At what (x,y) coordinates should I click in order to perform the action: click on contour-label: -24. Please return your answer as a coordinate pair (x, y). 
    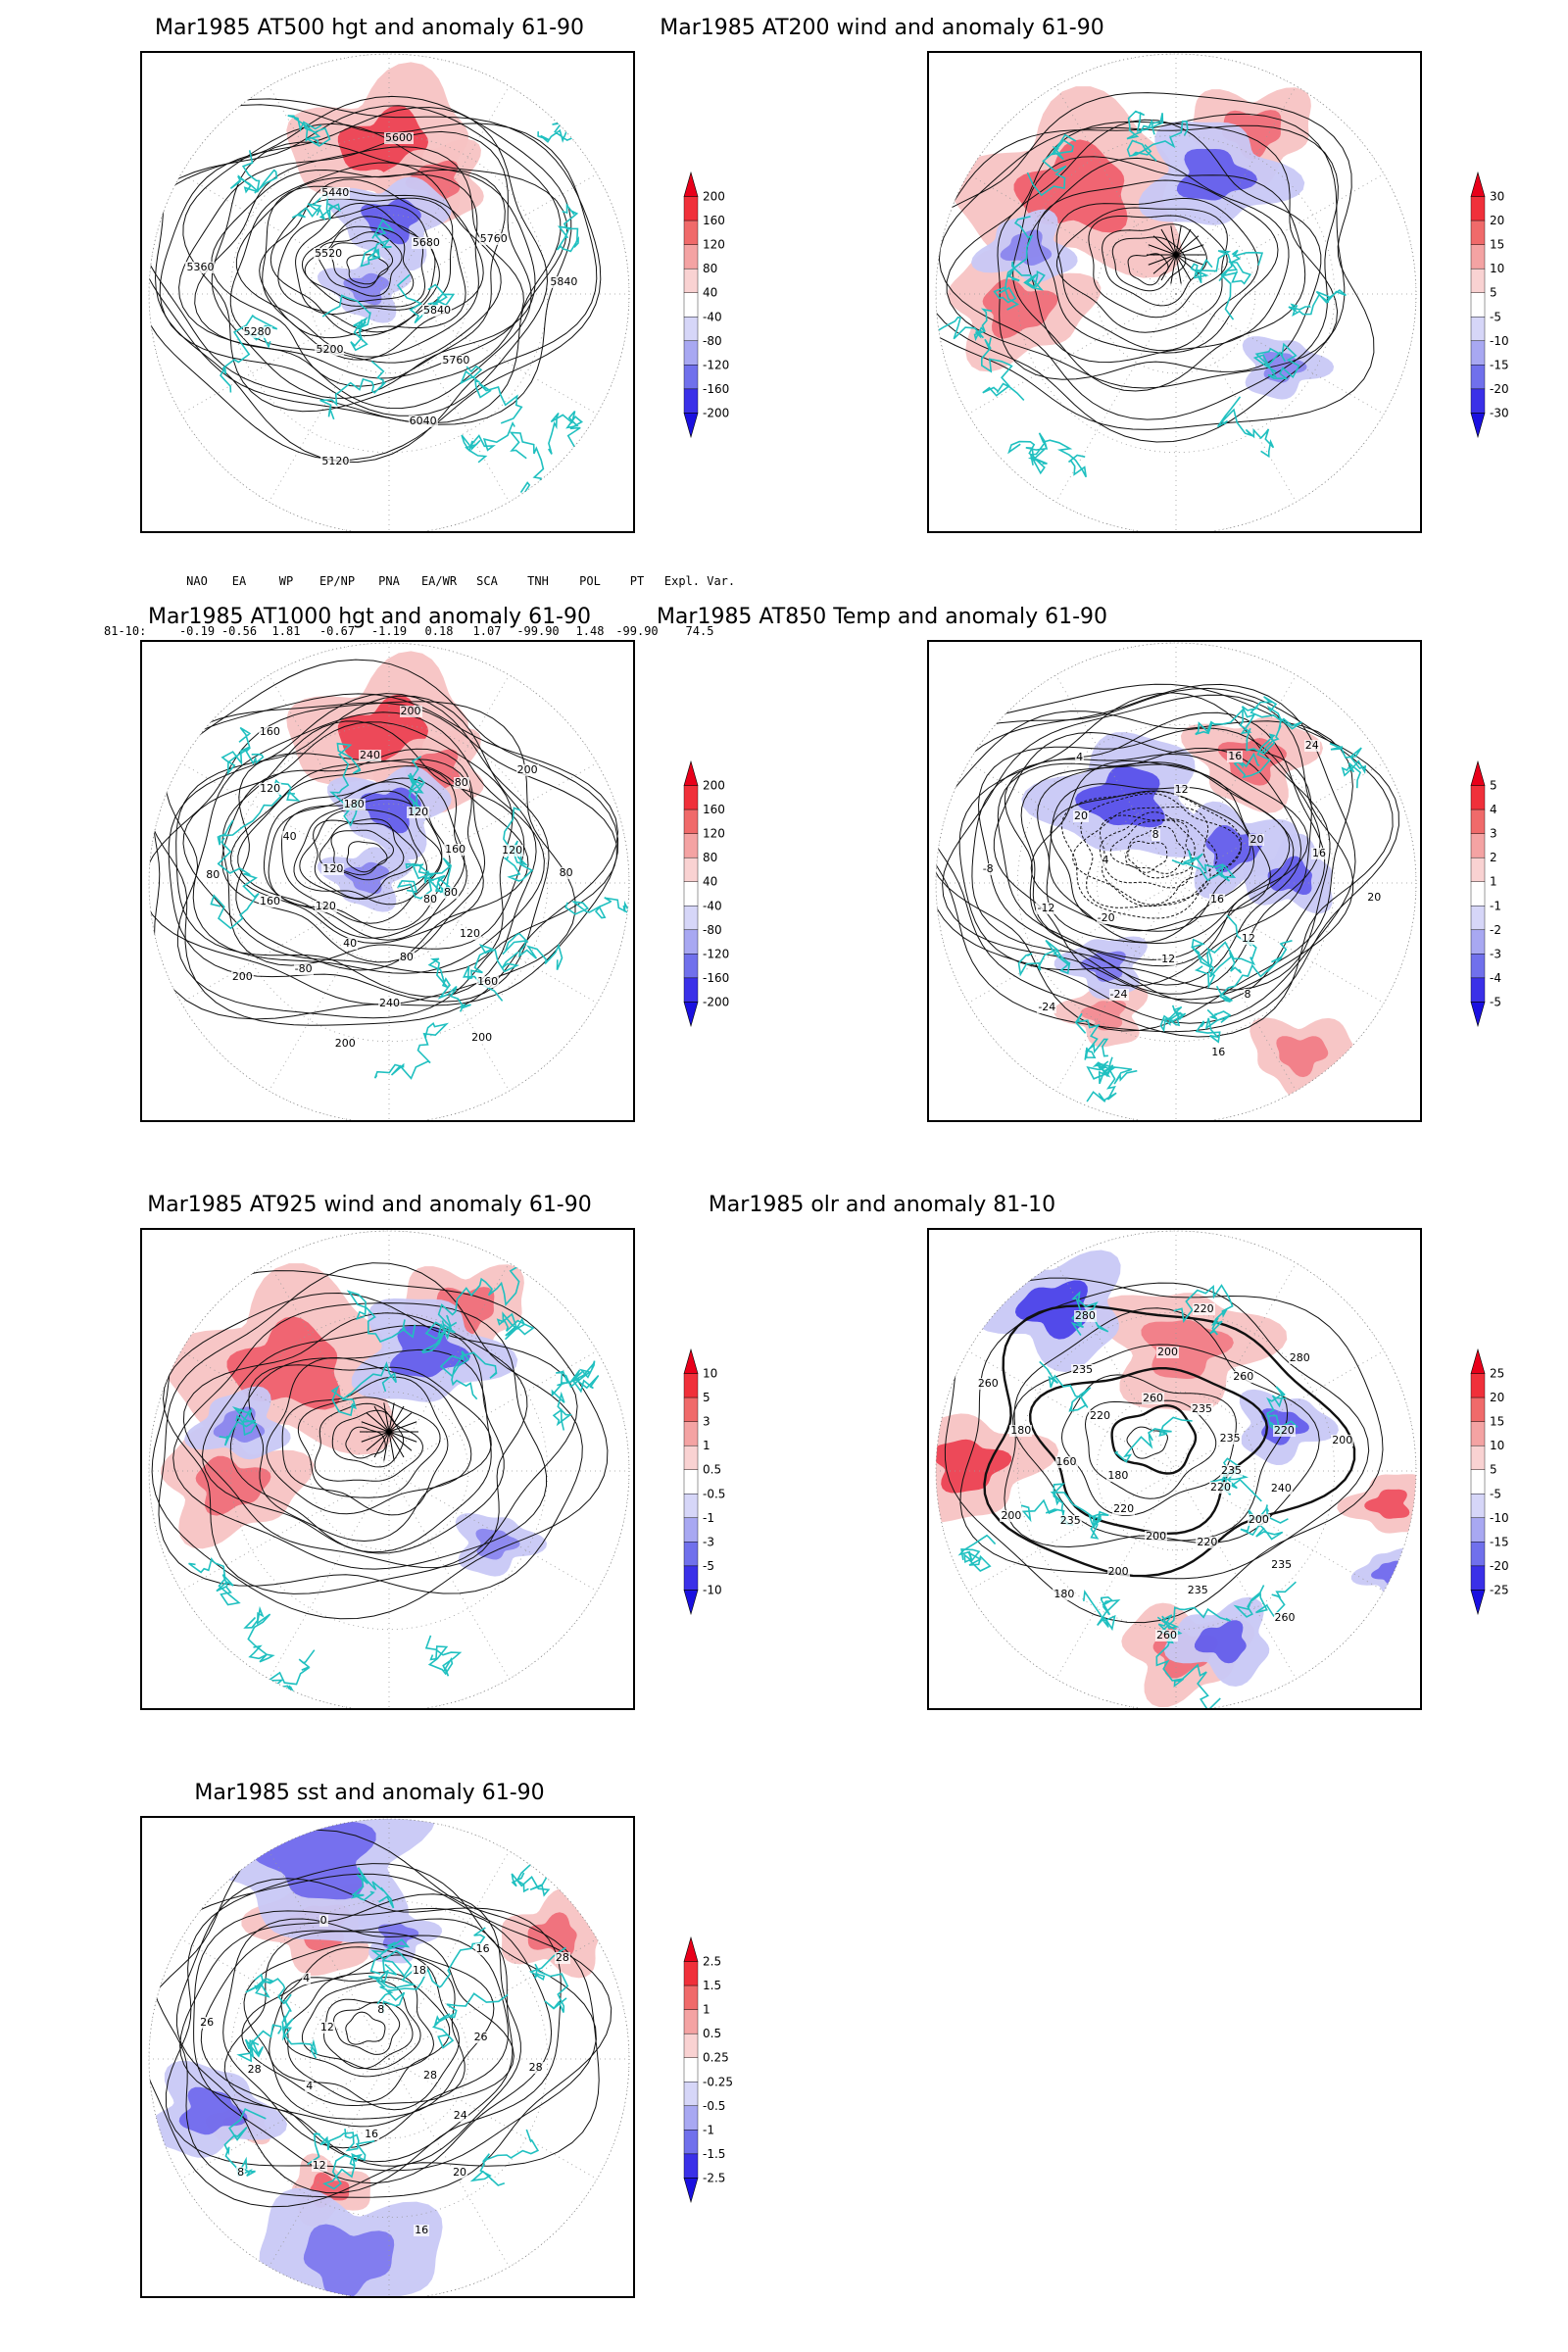
    Looking at the image, I should click on (1047, 1007).